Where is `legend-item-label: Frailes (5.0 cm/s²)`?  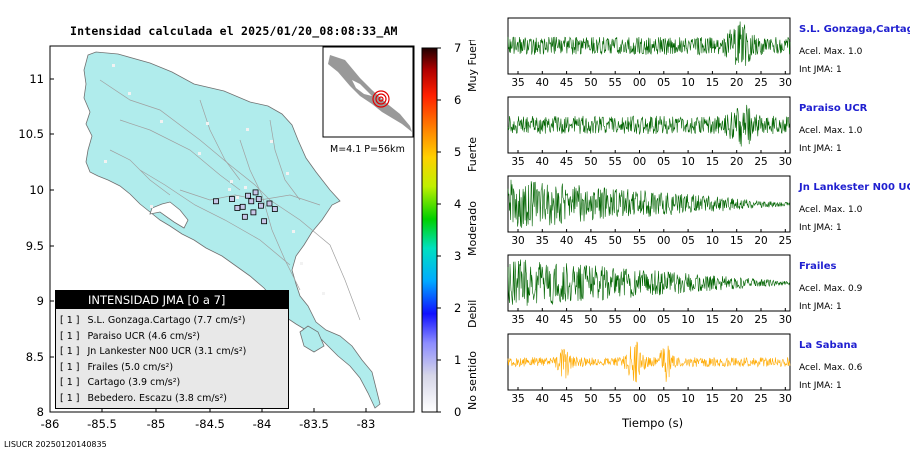 legend-item-label: Frailes (5.0 cm/s²) is located at coordinates (130, 367).